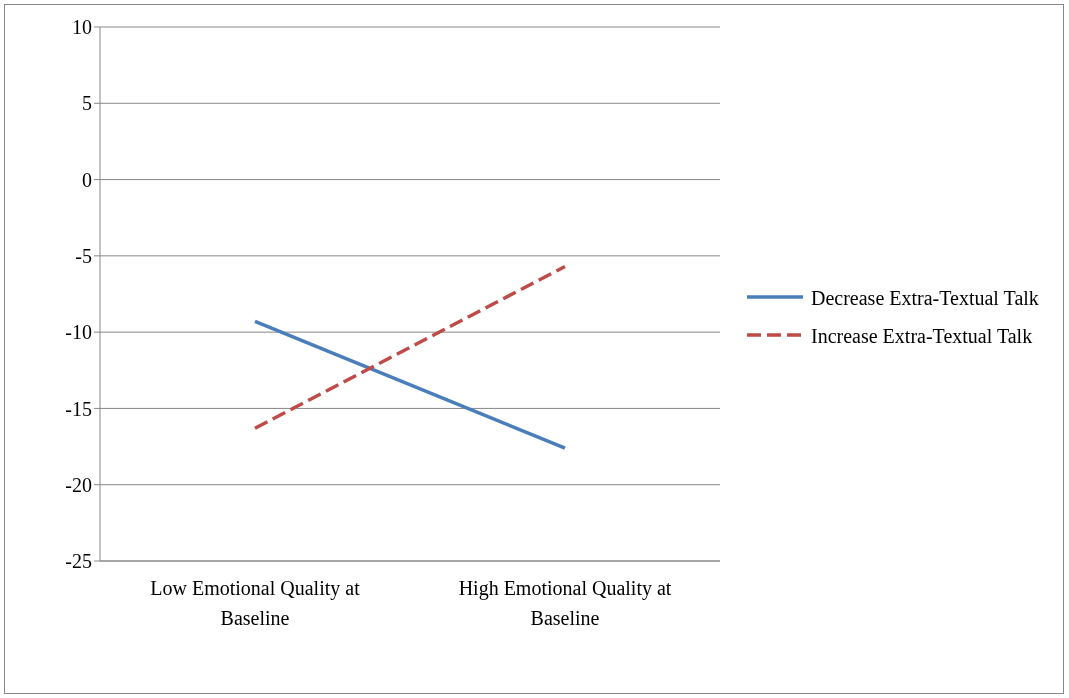 This screenshot has height=698, width=1069. Describe the element at coordinates (925, 298) in the screenshot. I see `legend-label: Decrease Extra-Textual Talk` at that location.